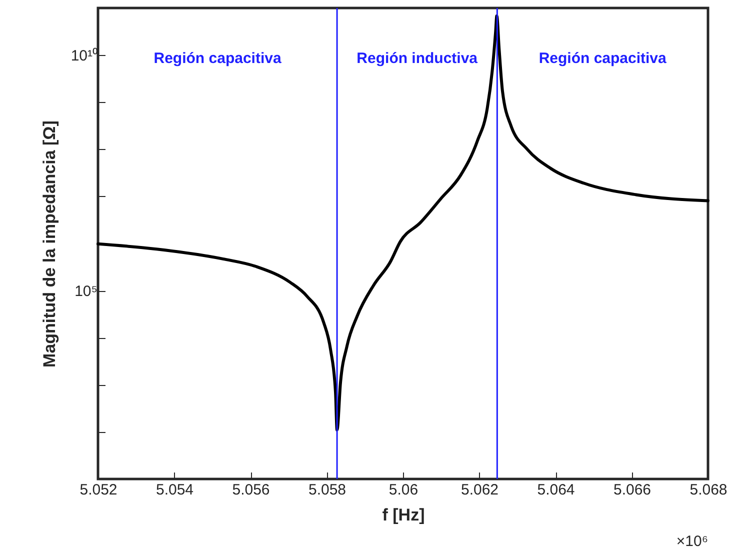 The image size is (736, 552). Describe the element at coordinates (692, 541) in the screenshot. I see `text: ×10⁶` at that location.